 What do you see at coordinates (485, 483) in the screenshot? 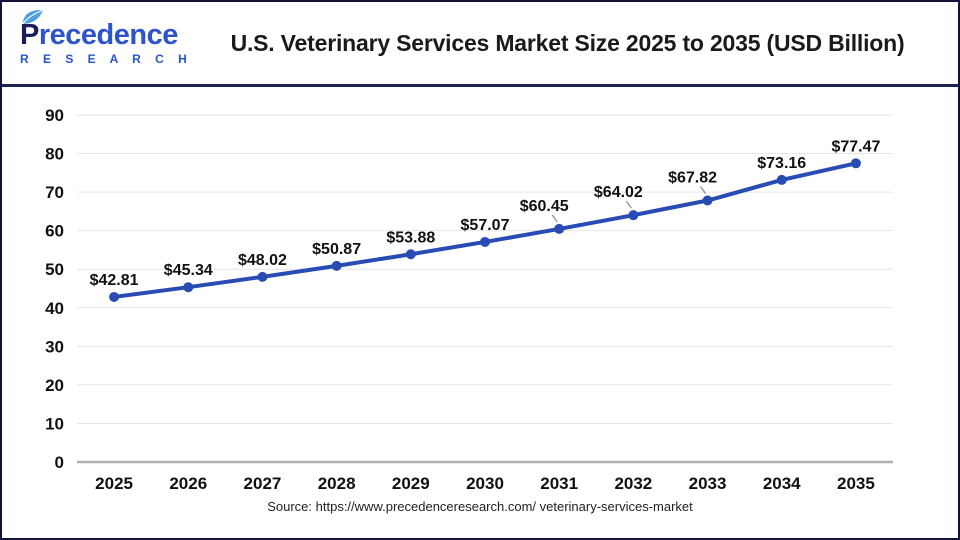
I see `x-axis-label: 2030` at bounding box center [485, 483].